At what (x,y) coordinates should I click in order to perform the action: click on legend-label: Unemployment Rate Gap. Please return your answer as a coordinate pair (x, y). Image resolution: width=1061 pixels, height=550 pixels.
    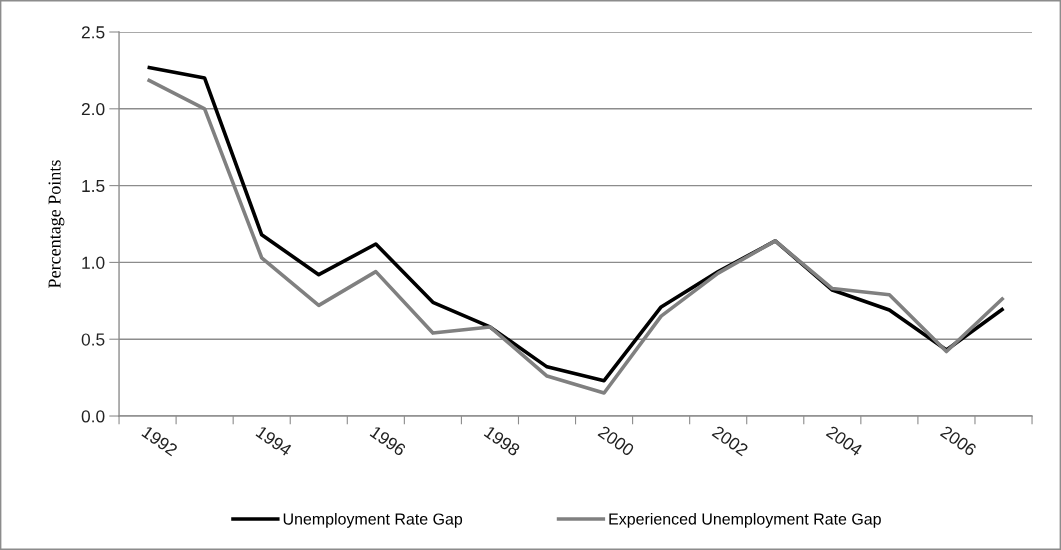
    Looking at the image, I should click on (373, 520).